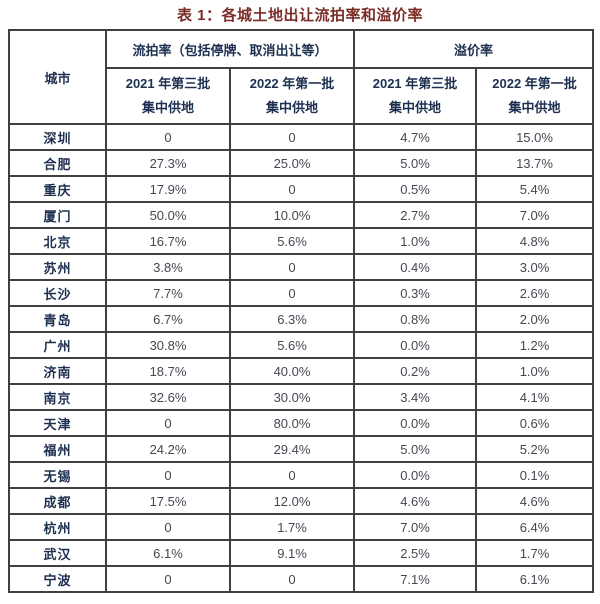  Describe the element at coordinates (415, 137) in the screenshot. I see `value-cell: 4.7%` at that location.